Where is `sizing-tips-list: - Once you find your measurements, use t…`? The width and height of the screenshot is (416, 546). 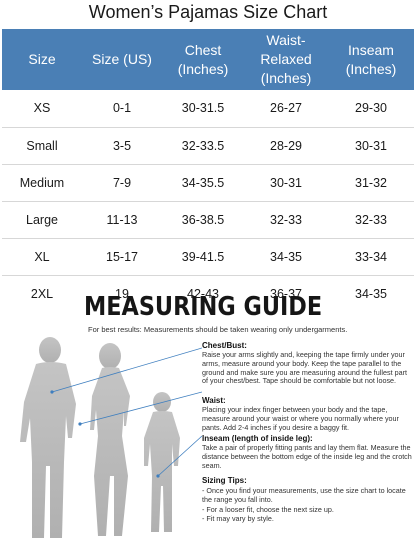 sizing-tips-list: - Once you find your measurements, use t… is located at coordinates (307, 505).